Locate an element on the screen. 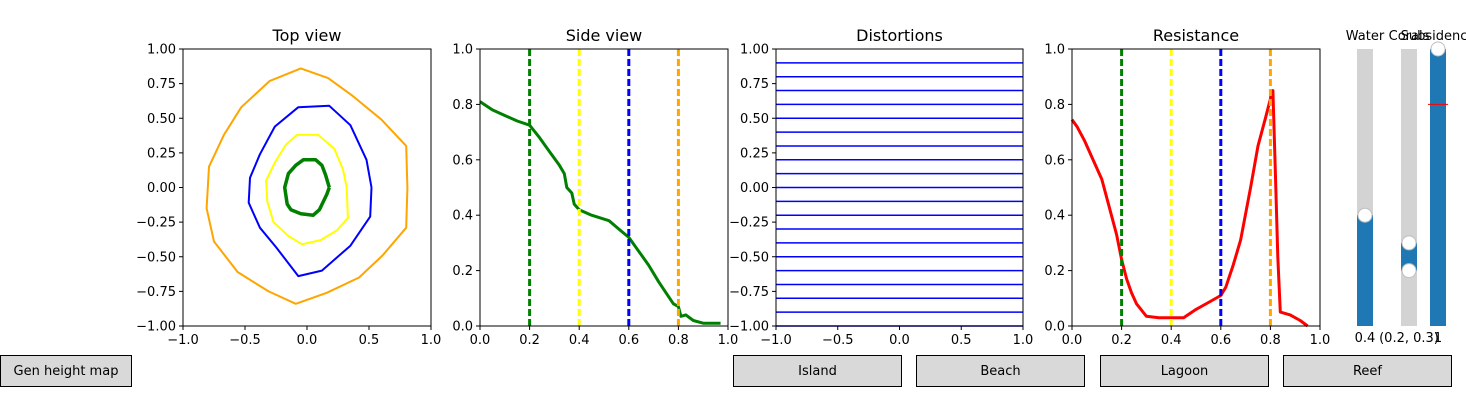 The width and height of the screenshot is (1466, 407). plot-title: Side view is located at coordinates (604, 35).